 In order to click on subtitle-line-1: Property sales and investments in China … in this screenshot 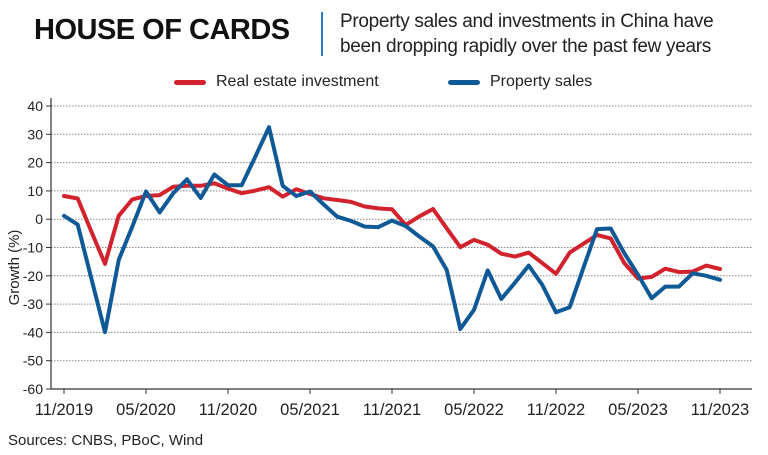, I will do `click(527, 21)`.